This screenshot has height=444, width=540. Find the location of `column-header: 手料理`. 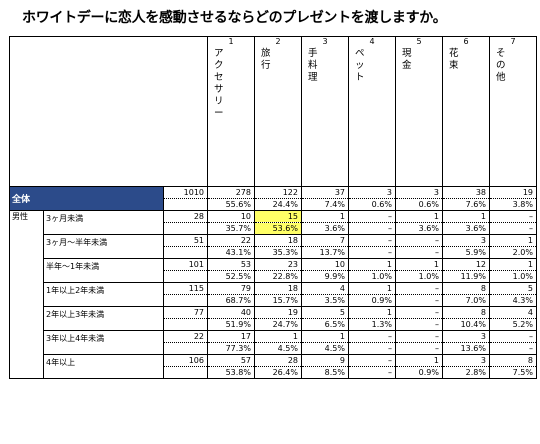

column-header: 手料理 is located at coordinates (325, 116).